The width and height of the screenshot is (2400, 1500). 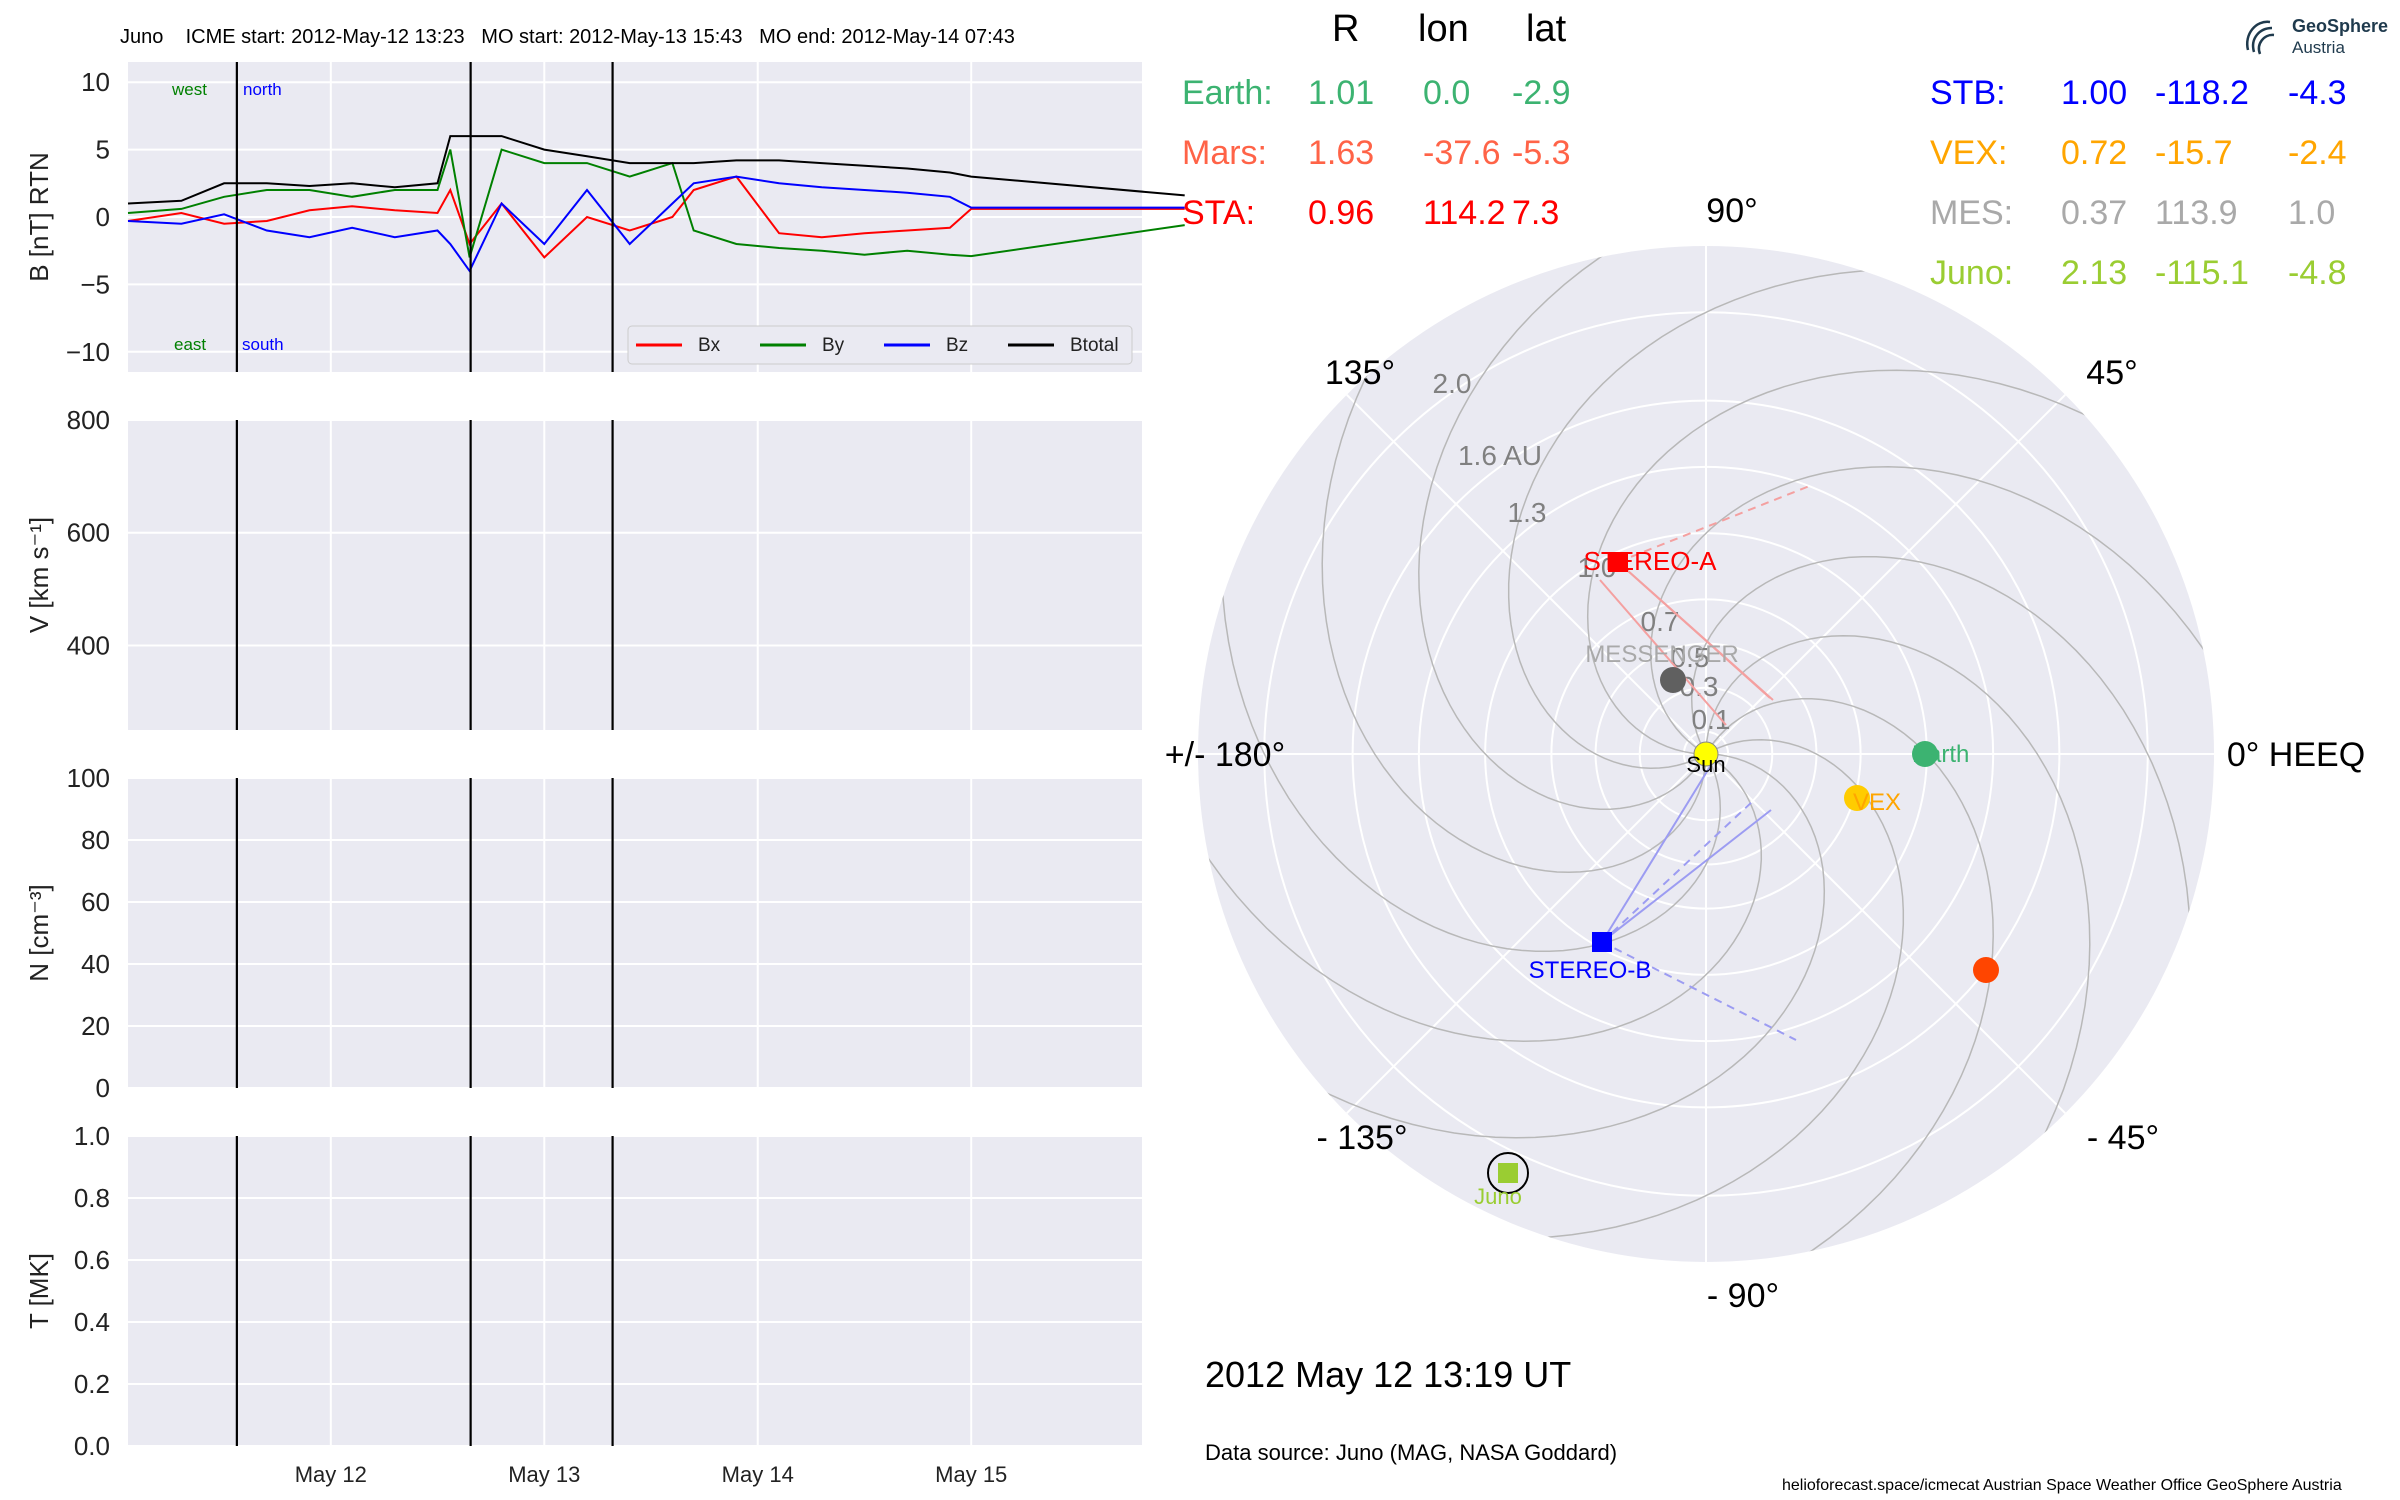 What do you see at coordinates (2317, 93) in the screenshot?
I see `pos-right-lat: -4.3` at bounding box center [2317, 93].